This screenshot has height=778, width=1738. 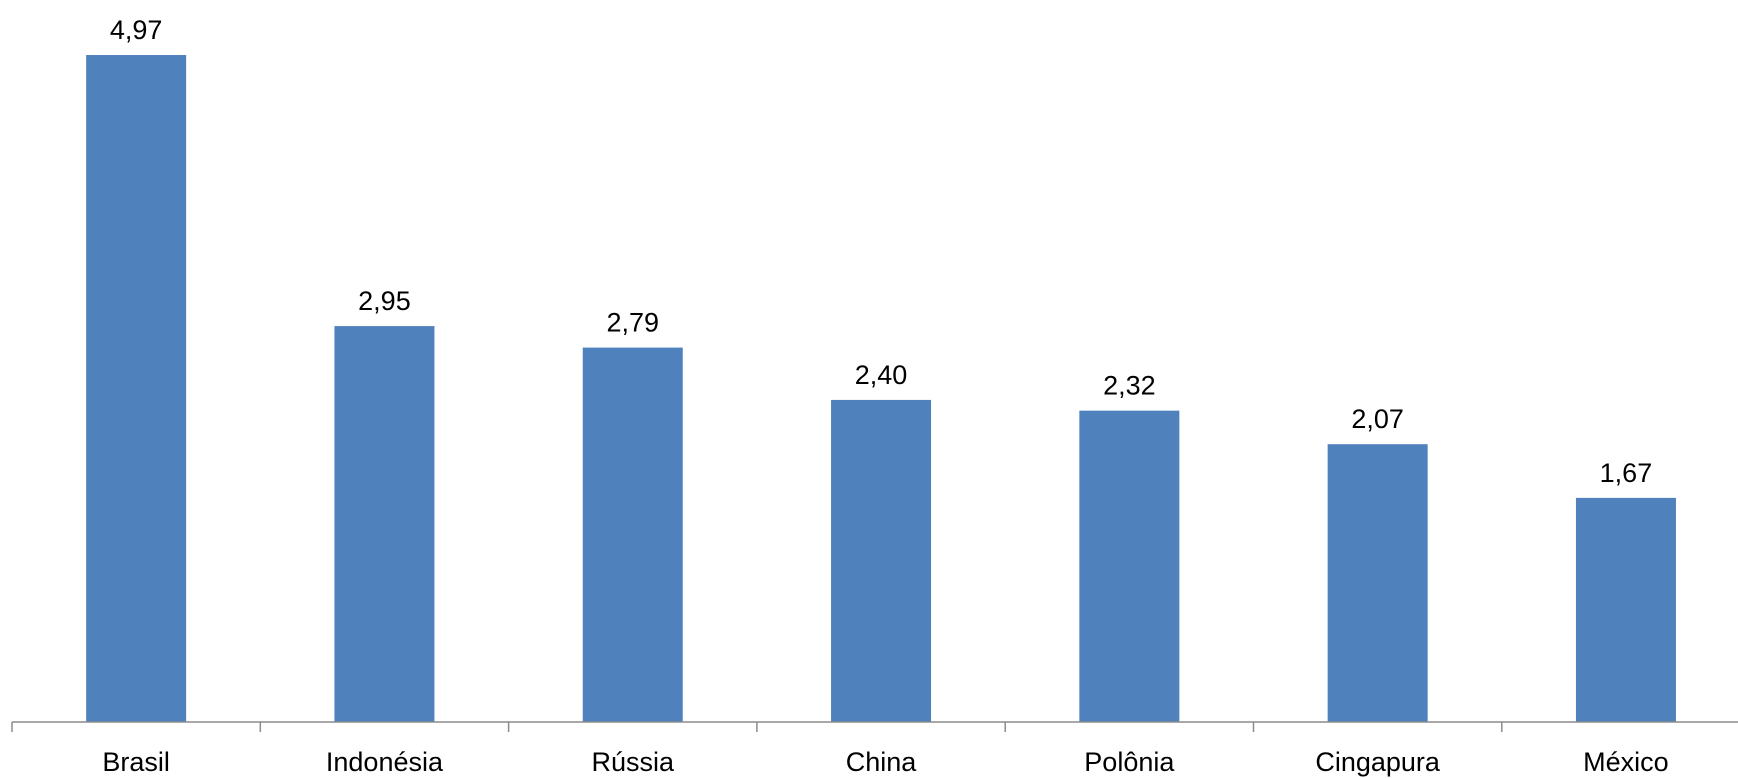 What do you see at coordinates (1129, 762) in the screenshot?
I see `category-label: Polônia` at bounding box center [1129, 762].